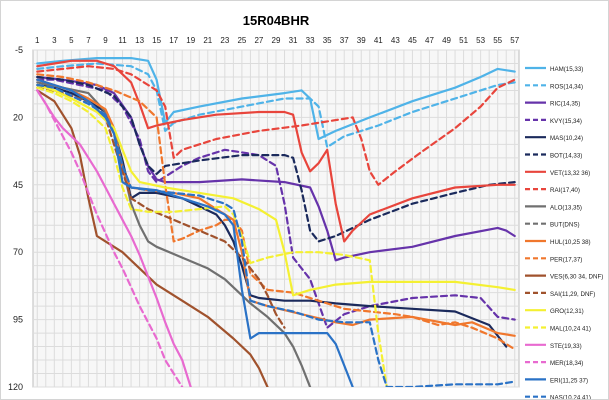 Image resolution: width=609 pixels, height=400 pixels. What do you see at coordinates (207, 40) in the screenshot?
I see `x-tick-label: 21` at bounding box center [207, 40].